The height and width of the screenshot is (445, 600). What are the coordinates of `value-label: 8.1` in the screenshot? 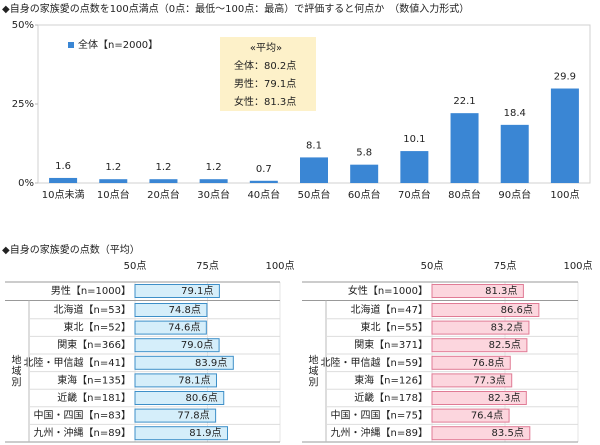 It's located at (314, 145).